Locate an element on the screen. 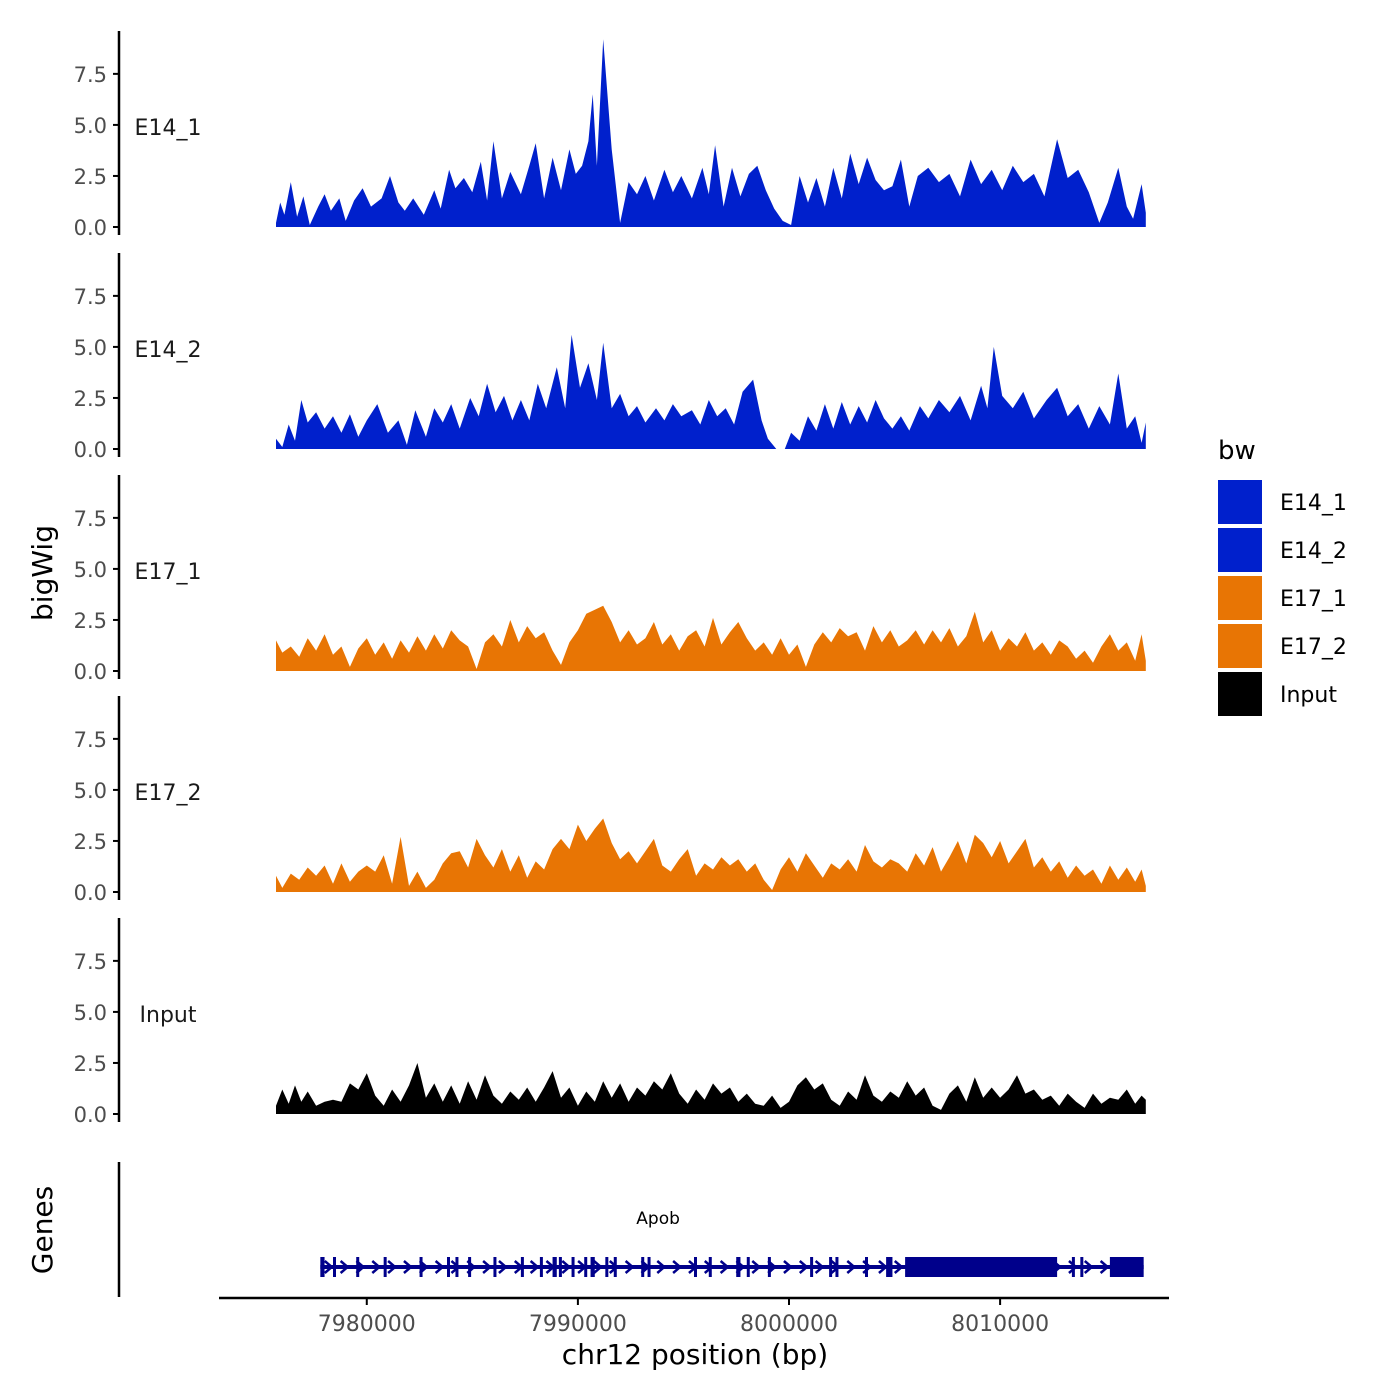  x-tick-label: 7980000 is located at coordinates (367, 1324).